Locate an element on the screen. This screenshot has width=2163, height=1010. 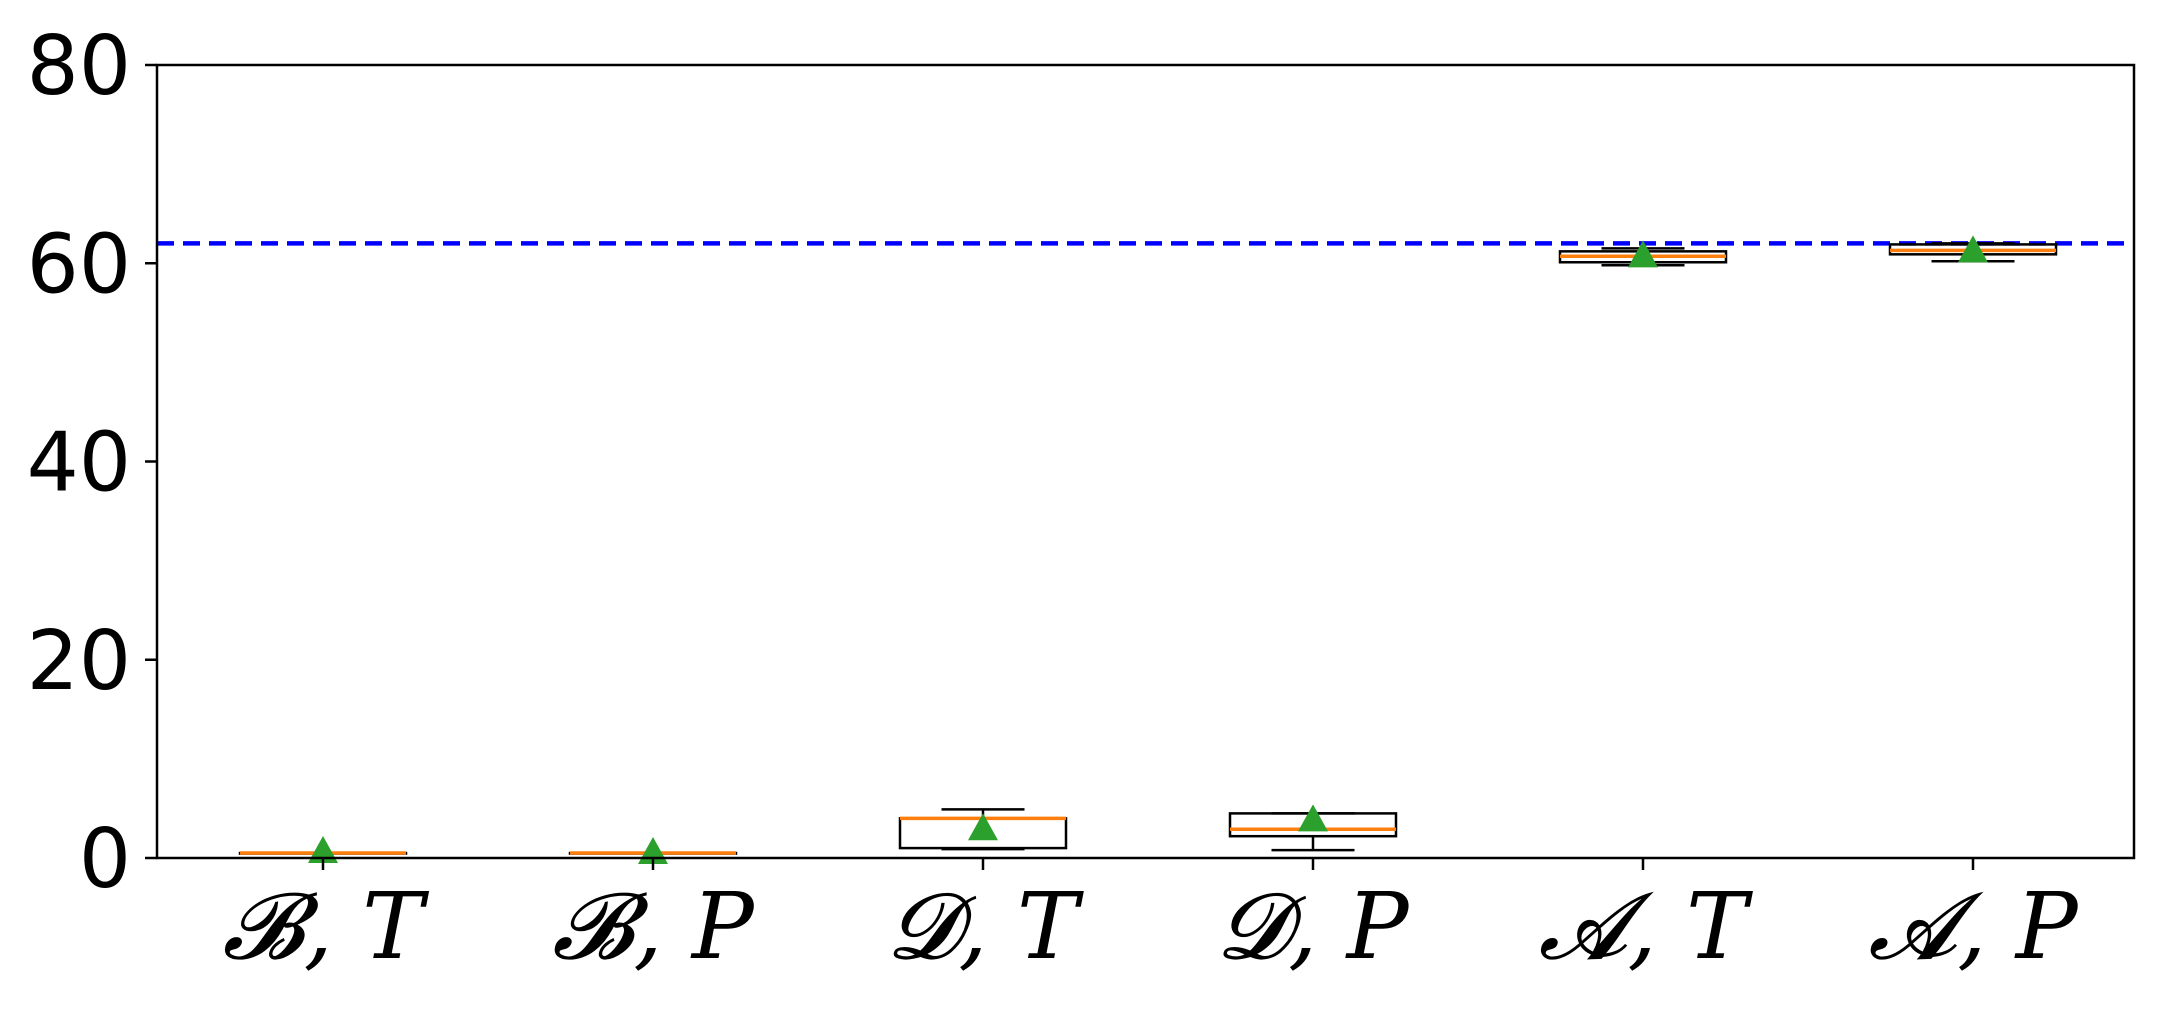
x-tick-label: 𝓑, T is located at coordinates (326, 926).